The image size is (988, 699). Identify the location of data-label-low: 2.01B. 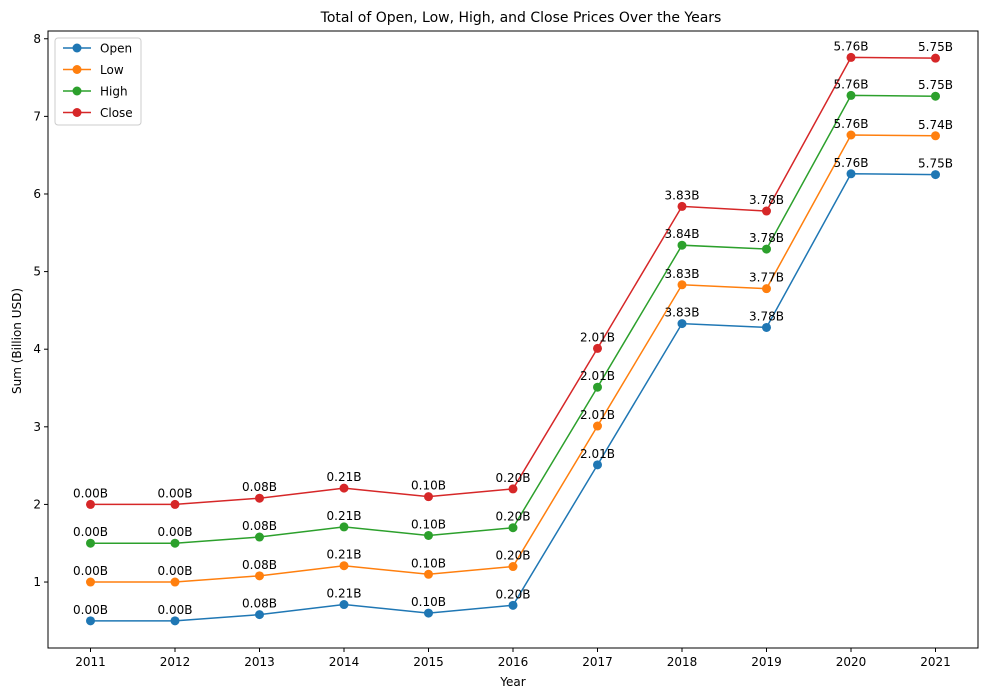
(597, 415).